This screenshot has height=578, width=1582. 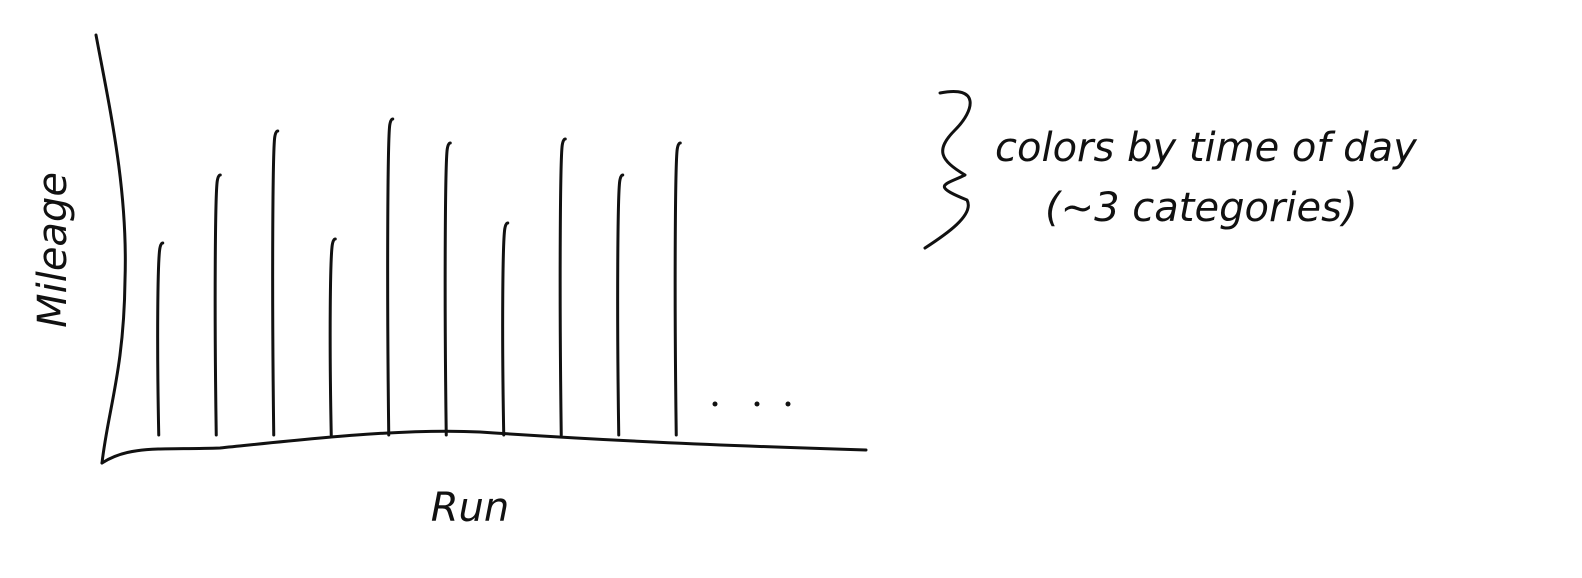 What do you see at coordinates (110, 249) in the screenshot?
I see `y-axis` at bounding box center [110, 249].